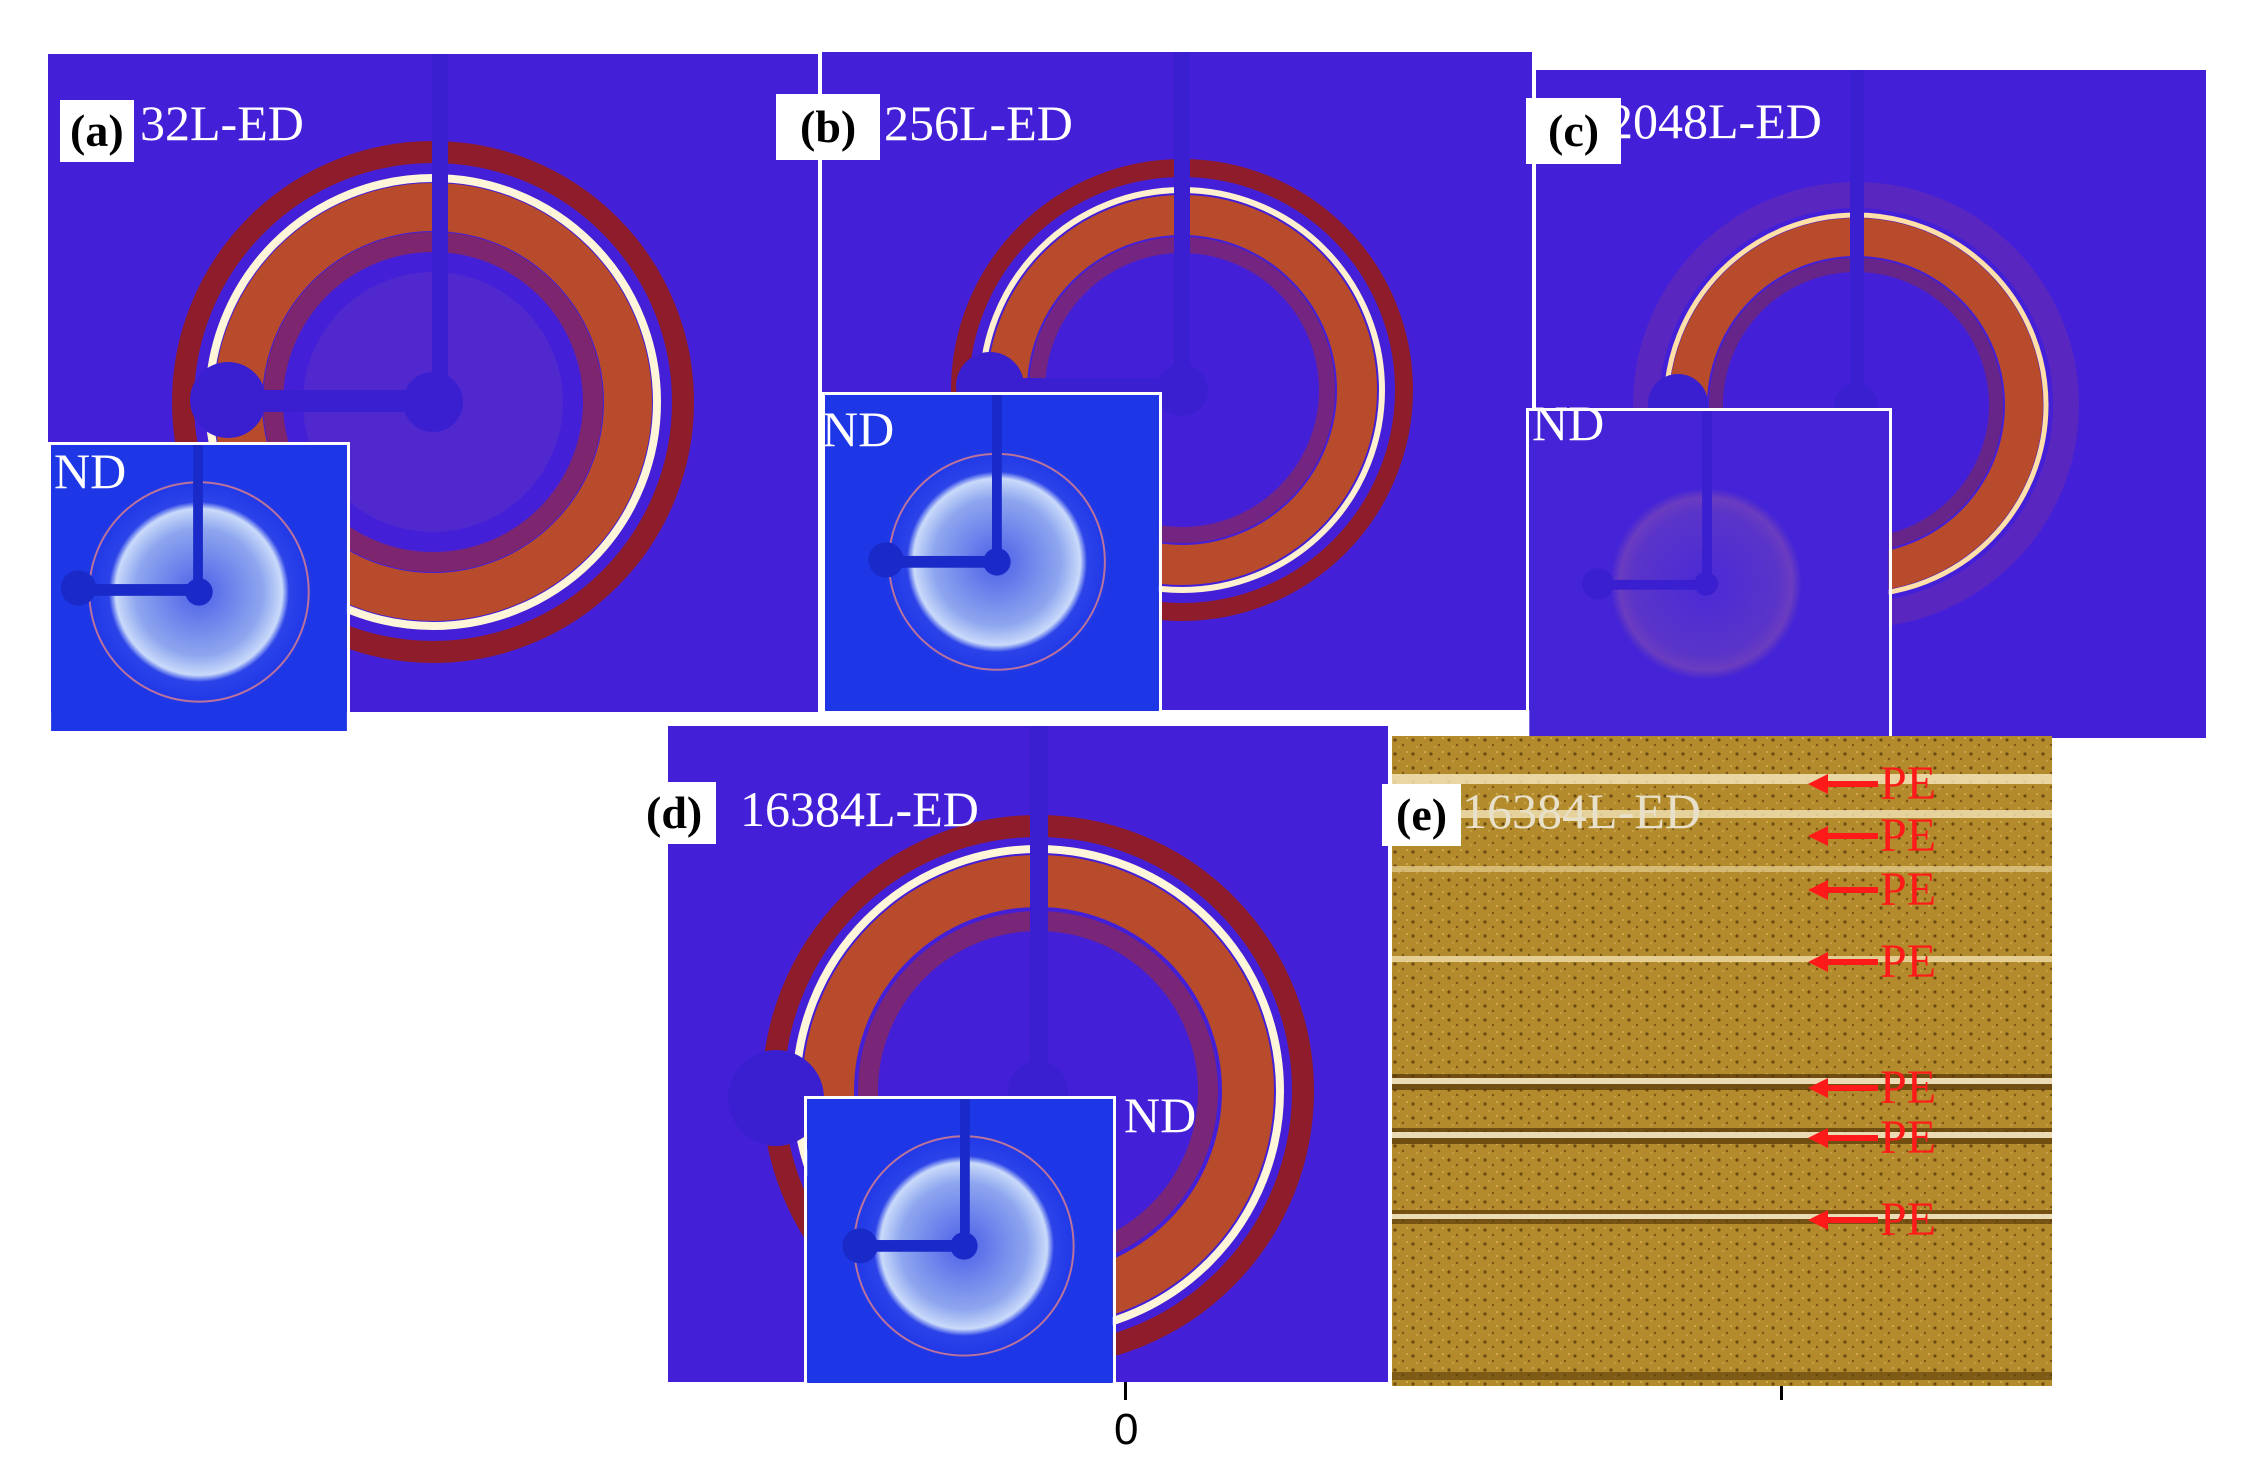 Image resolution: width=2250 pixels, height=1483 pixels. I want to click on sample-label-b: 256L-ED, so click(978, 123).